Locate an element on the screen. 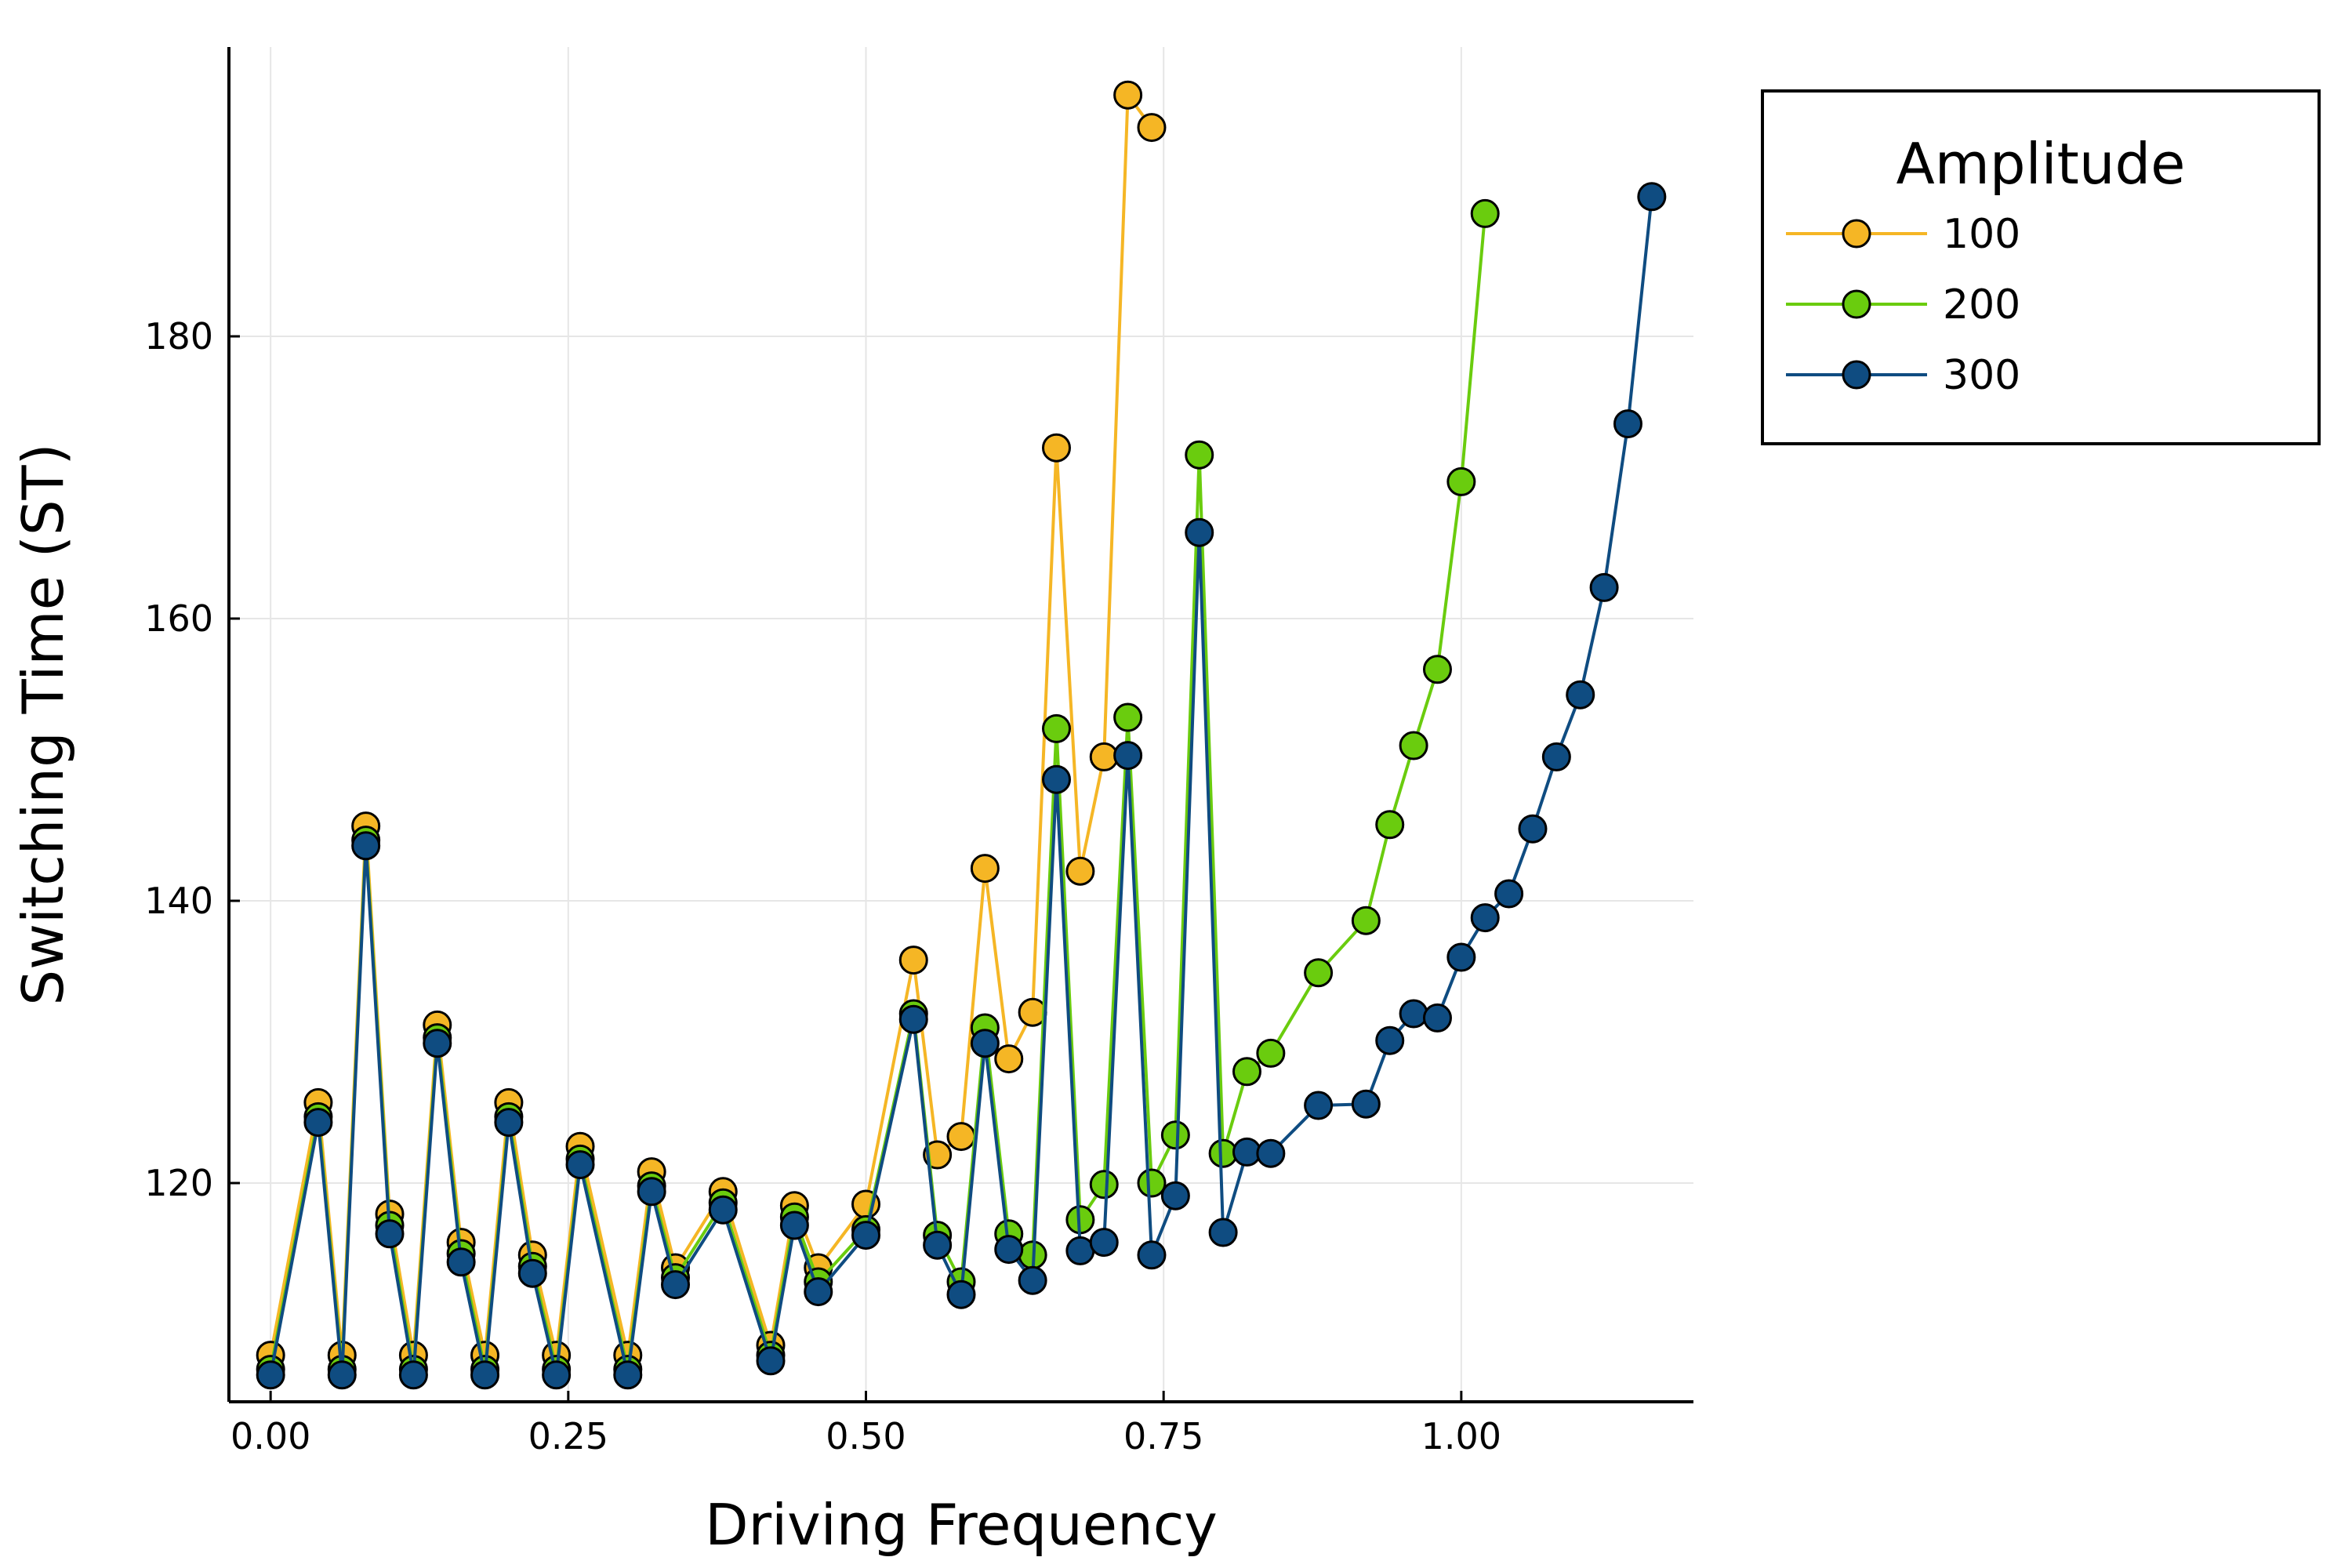 This screenshot has height=1568, width=2352. x-axis-title: Driving Frequency is located at coordinates (962, 1525).